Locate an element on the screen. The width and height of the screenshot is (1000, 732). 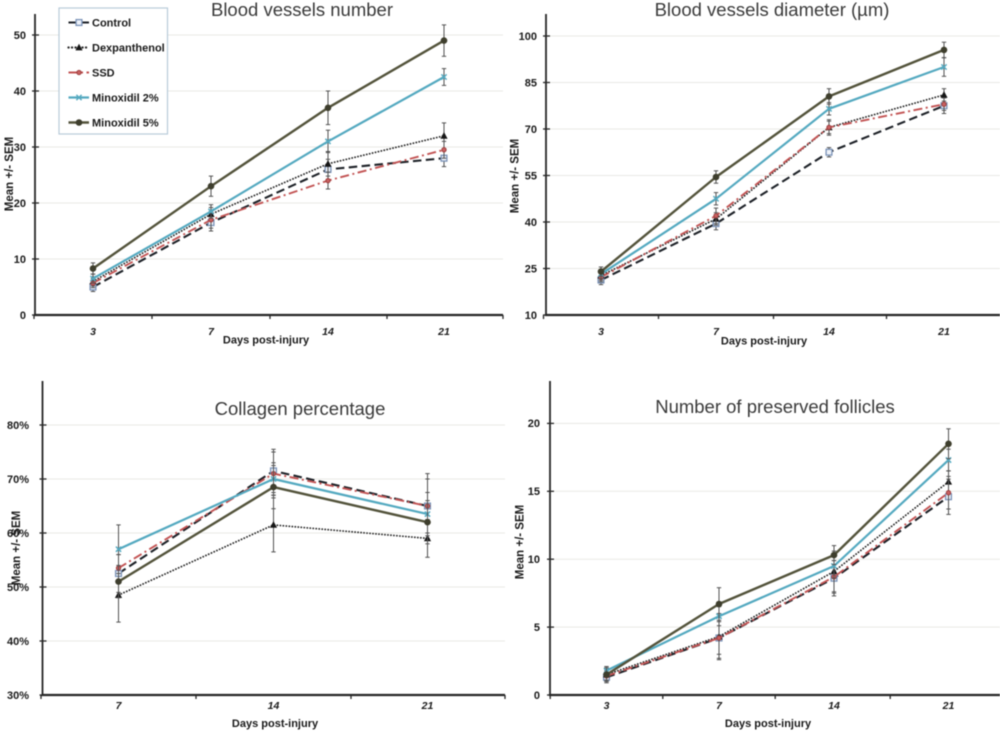
svg-text: SSD is located at coordinates (103, 74).